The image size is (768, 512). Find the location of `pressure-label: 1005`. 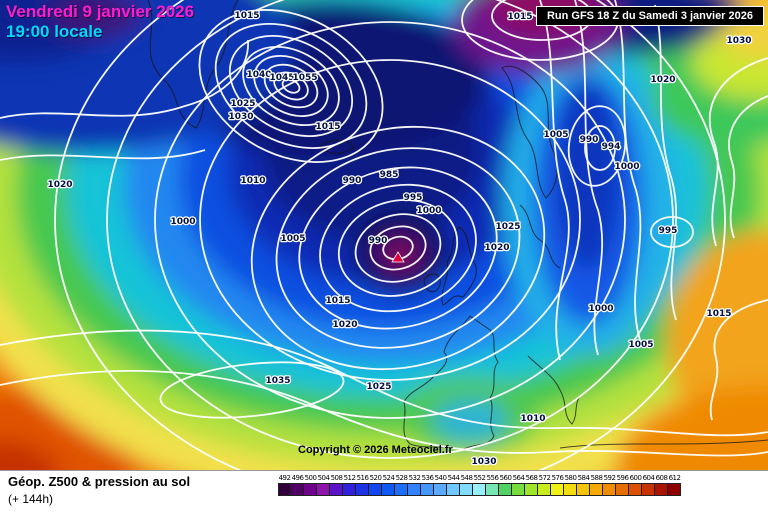

pressure-label: 1005 is located at coordinates (640, 345).